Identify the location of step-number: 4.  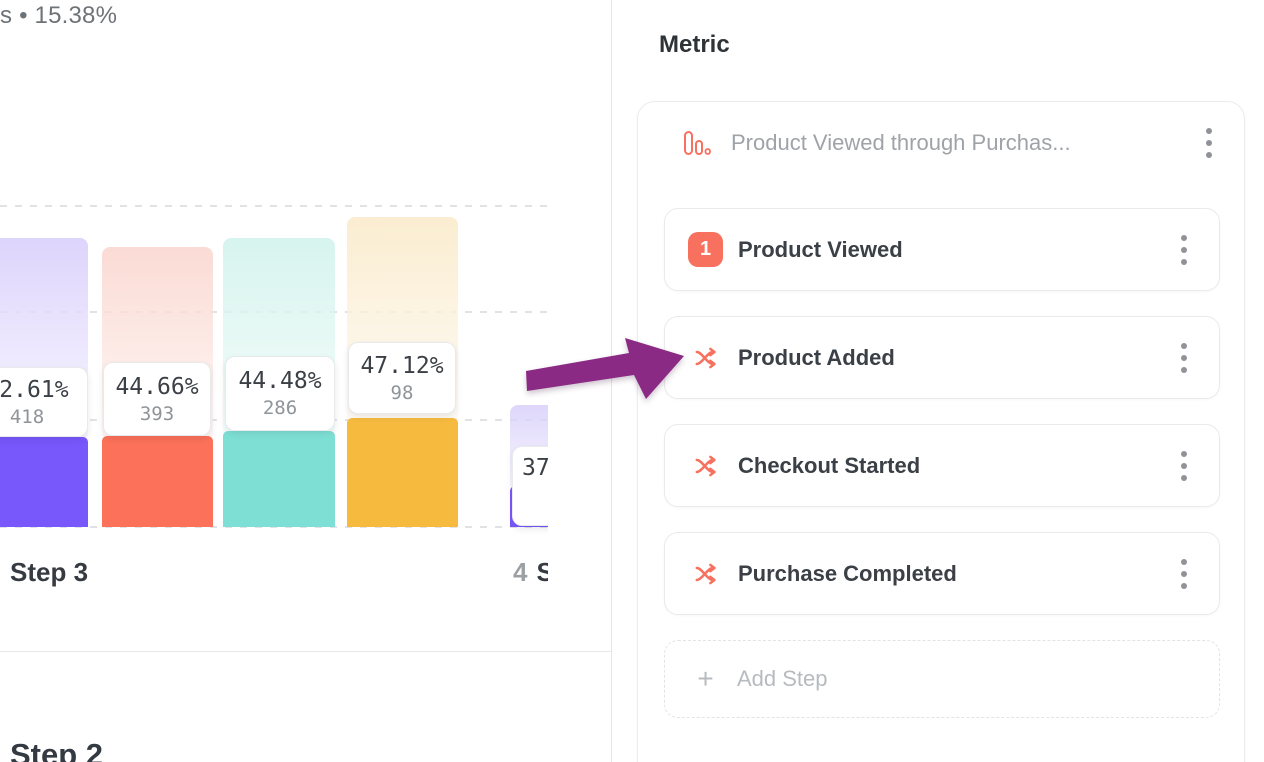
(520, 572).